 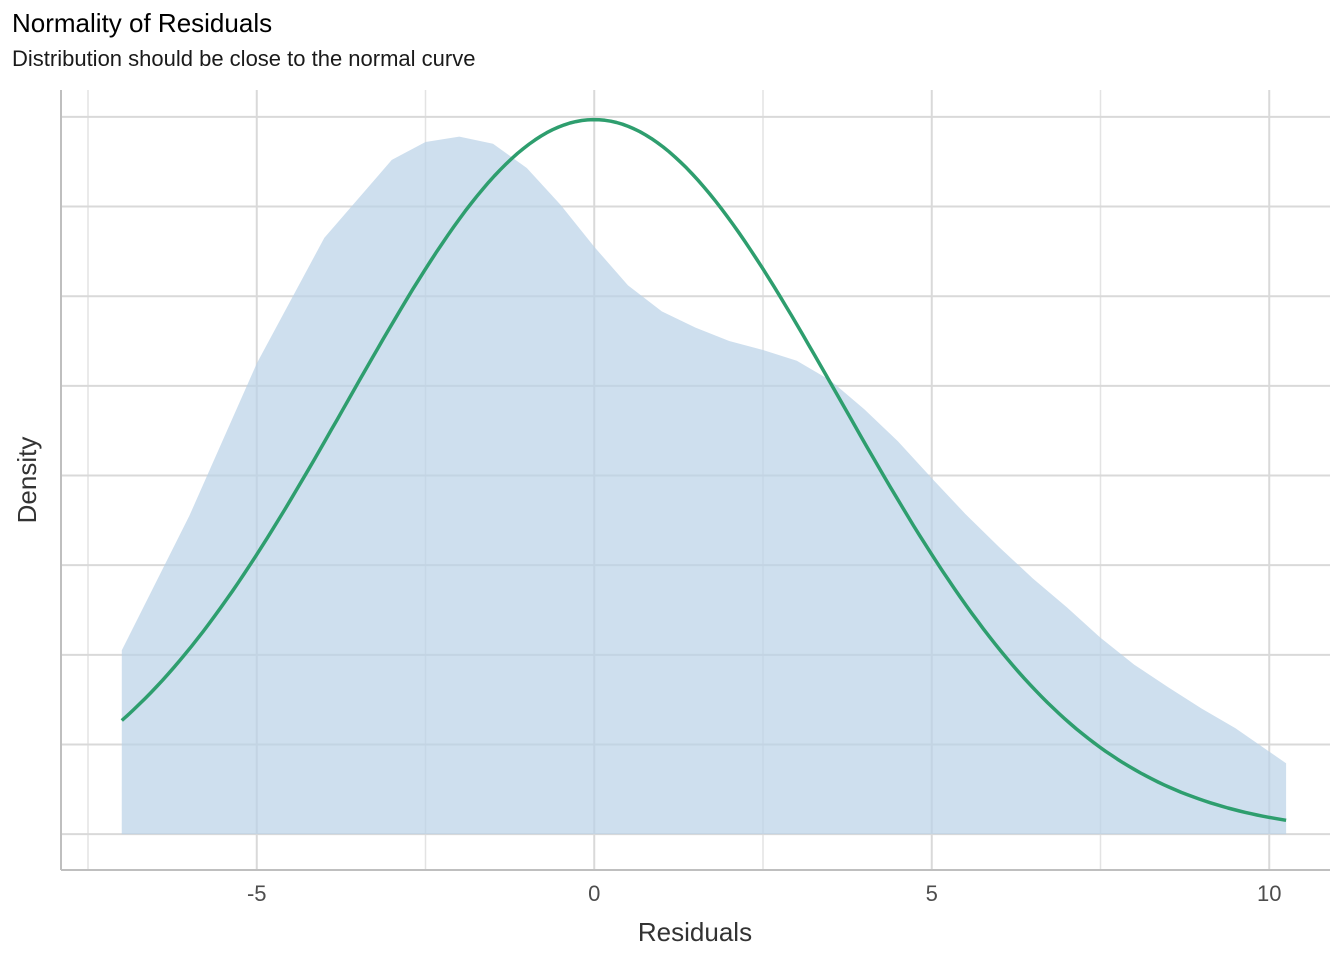 What do you see at coordinates (257, 893) in the screenshot?
I see `x-tick-label: -5` at bounding box center [257, 893].